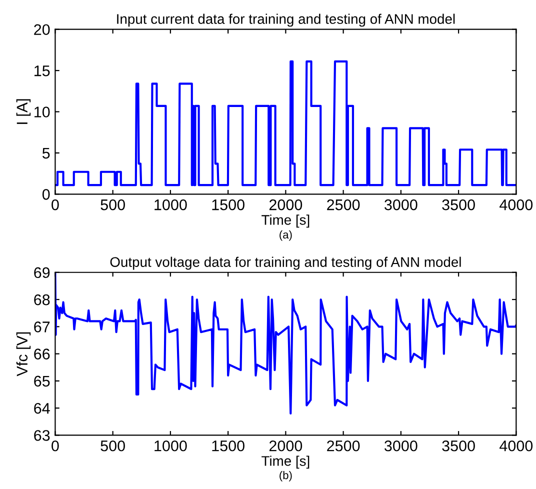  What do you see at coordinates (286, 235) in the screenshot?
I see `text: (a)` at bounding box center [286, 235].